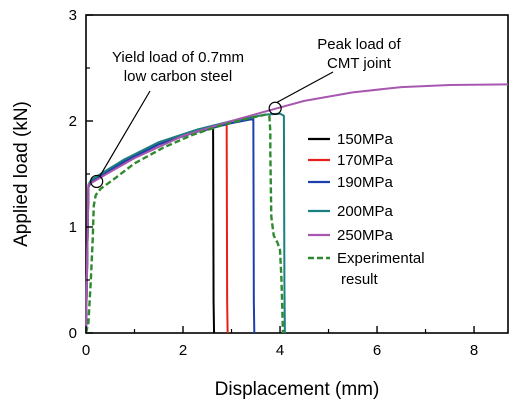 The image size is (509, 408). Describe the element at coordinates (381, 258) in the screenshot. I see `legend-label: Experimental` at that location.